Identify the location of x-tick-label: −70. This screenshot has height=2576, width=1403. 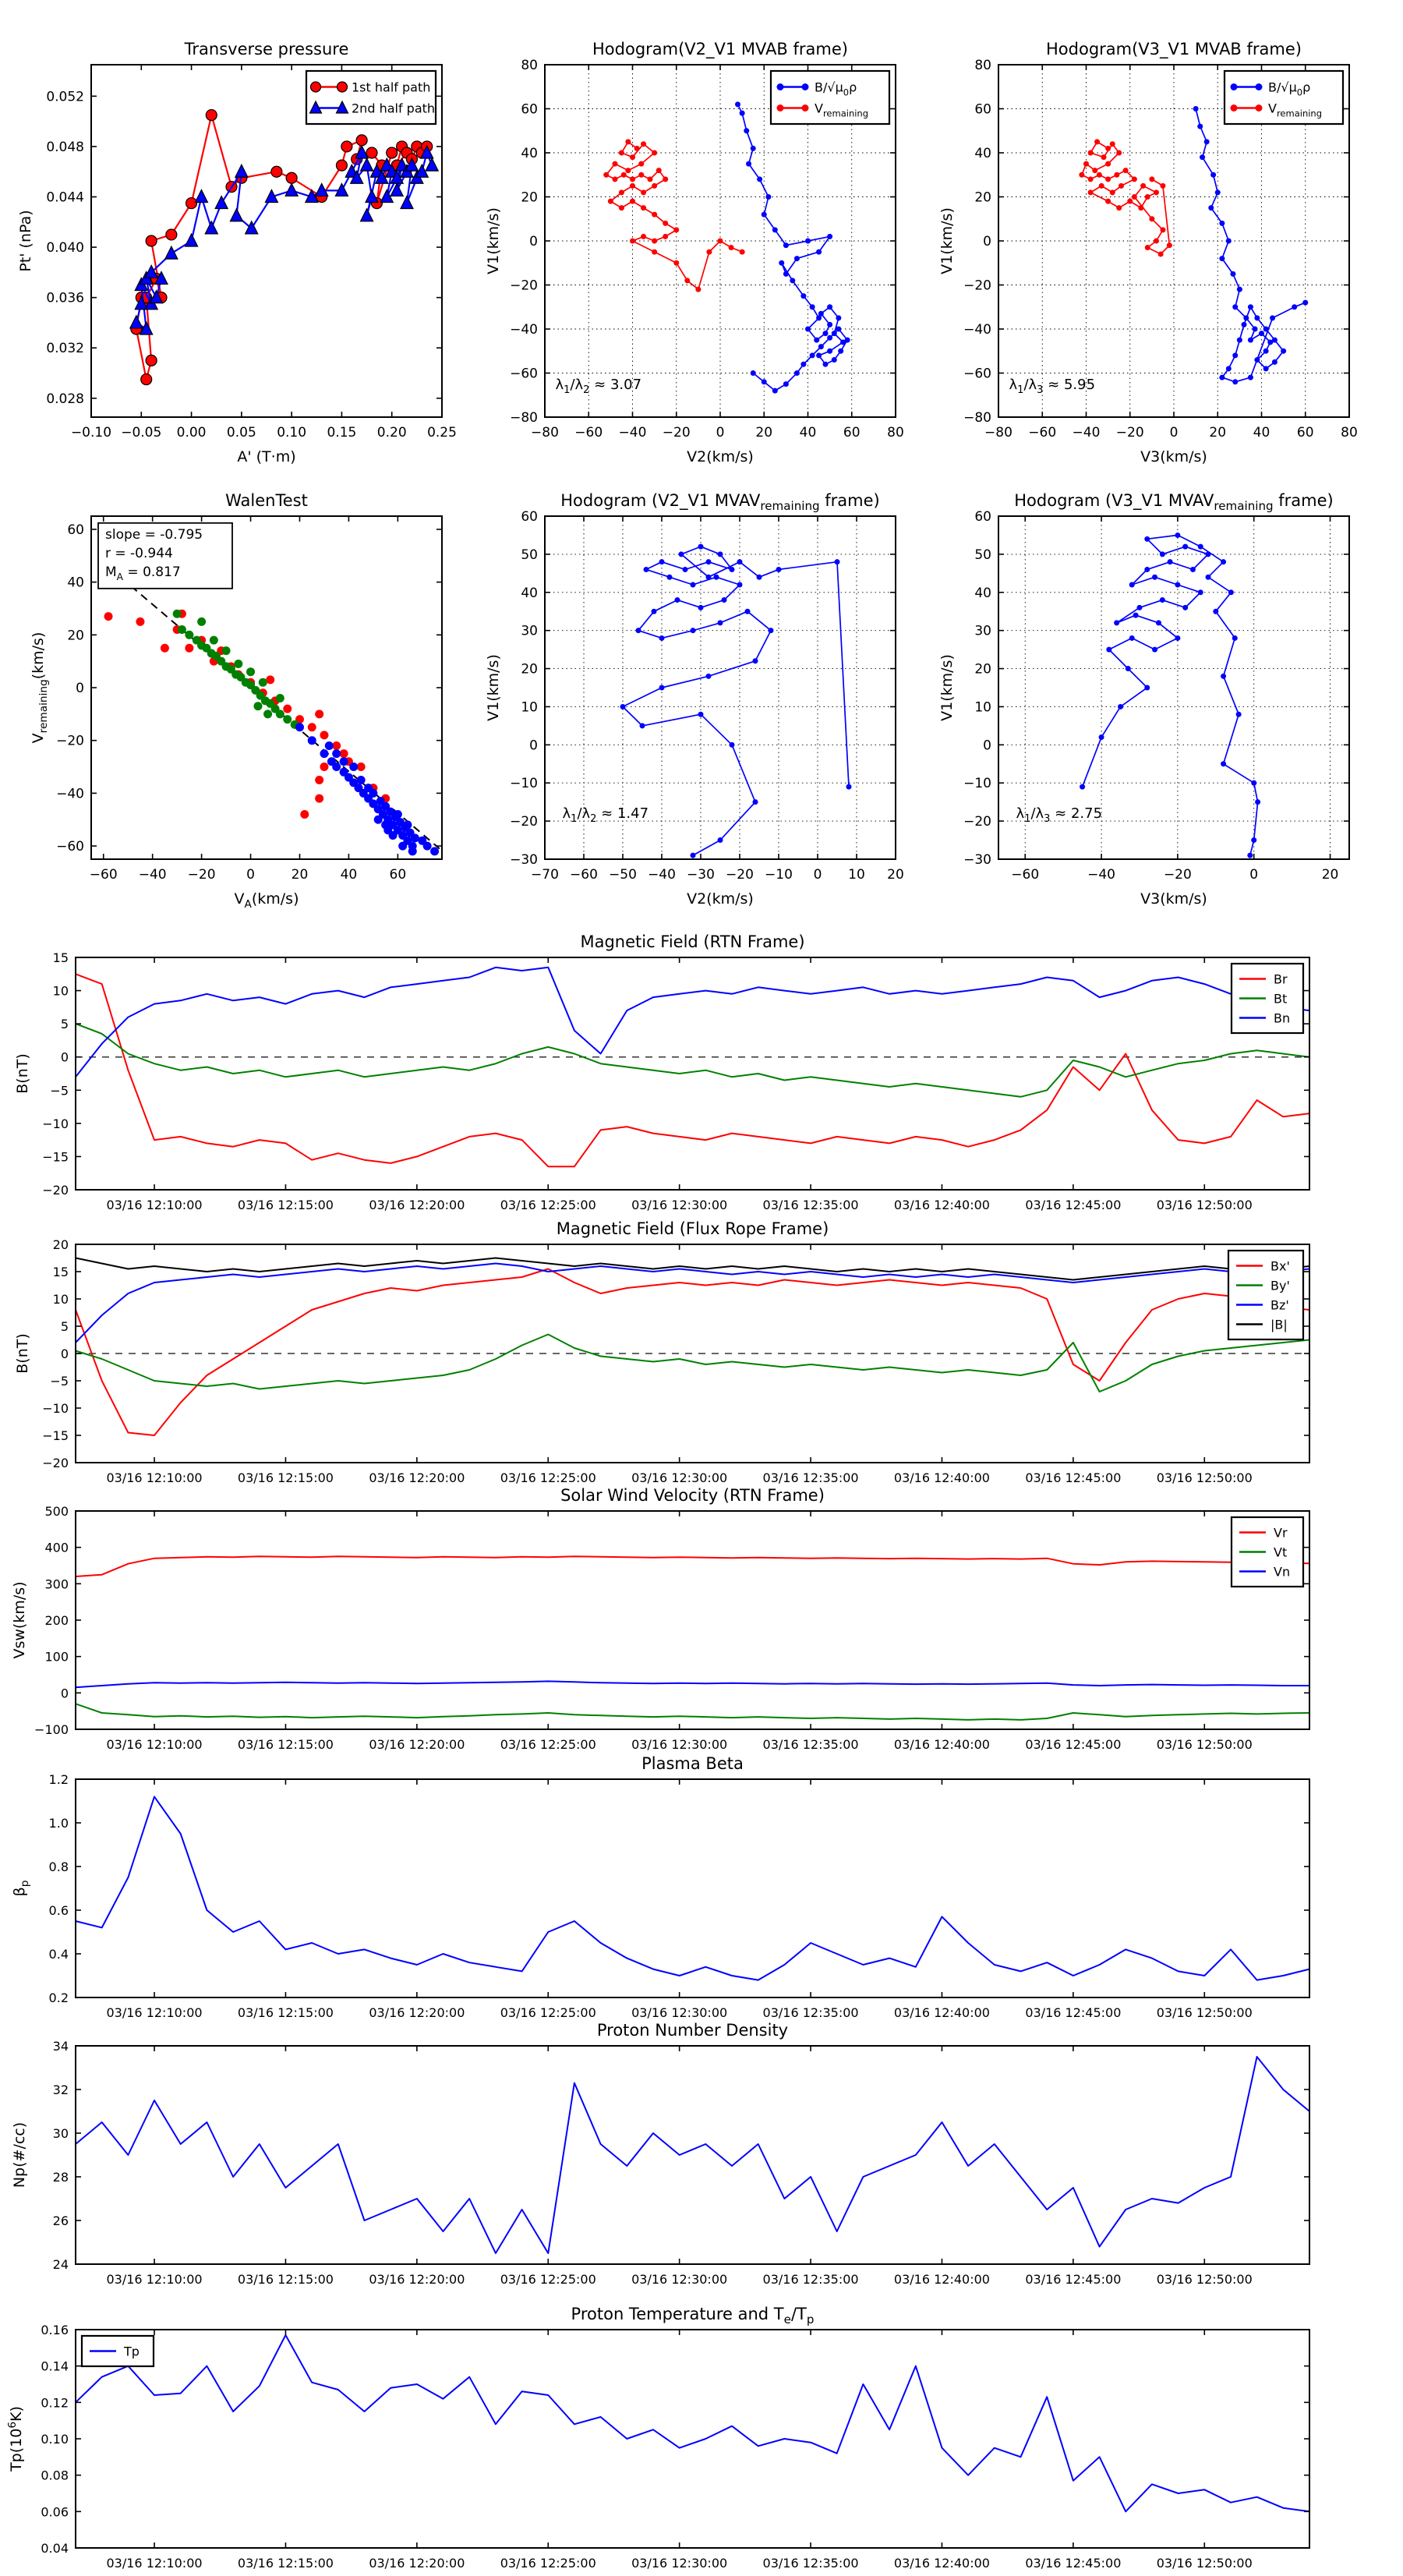
(545, 875).